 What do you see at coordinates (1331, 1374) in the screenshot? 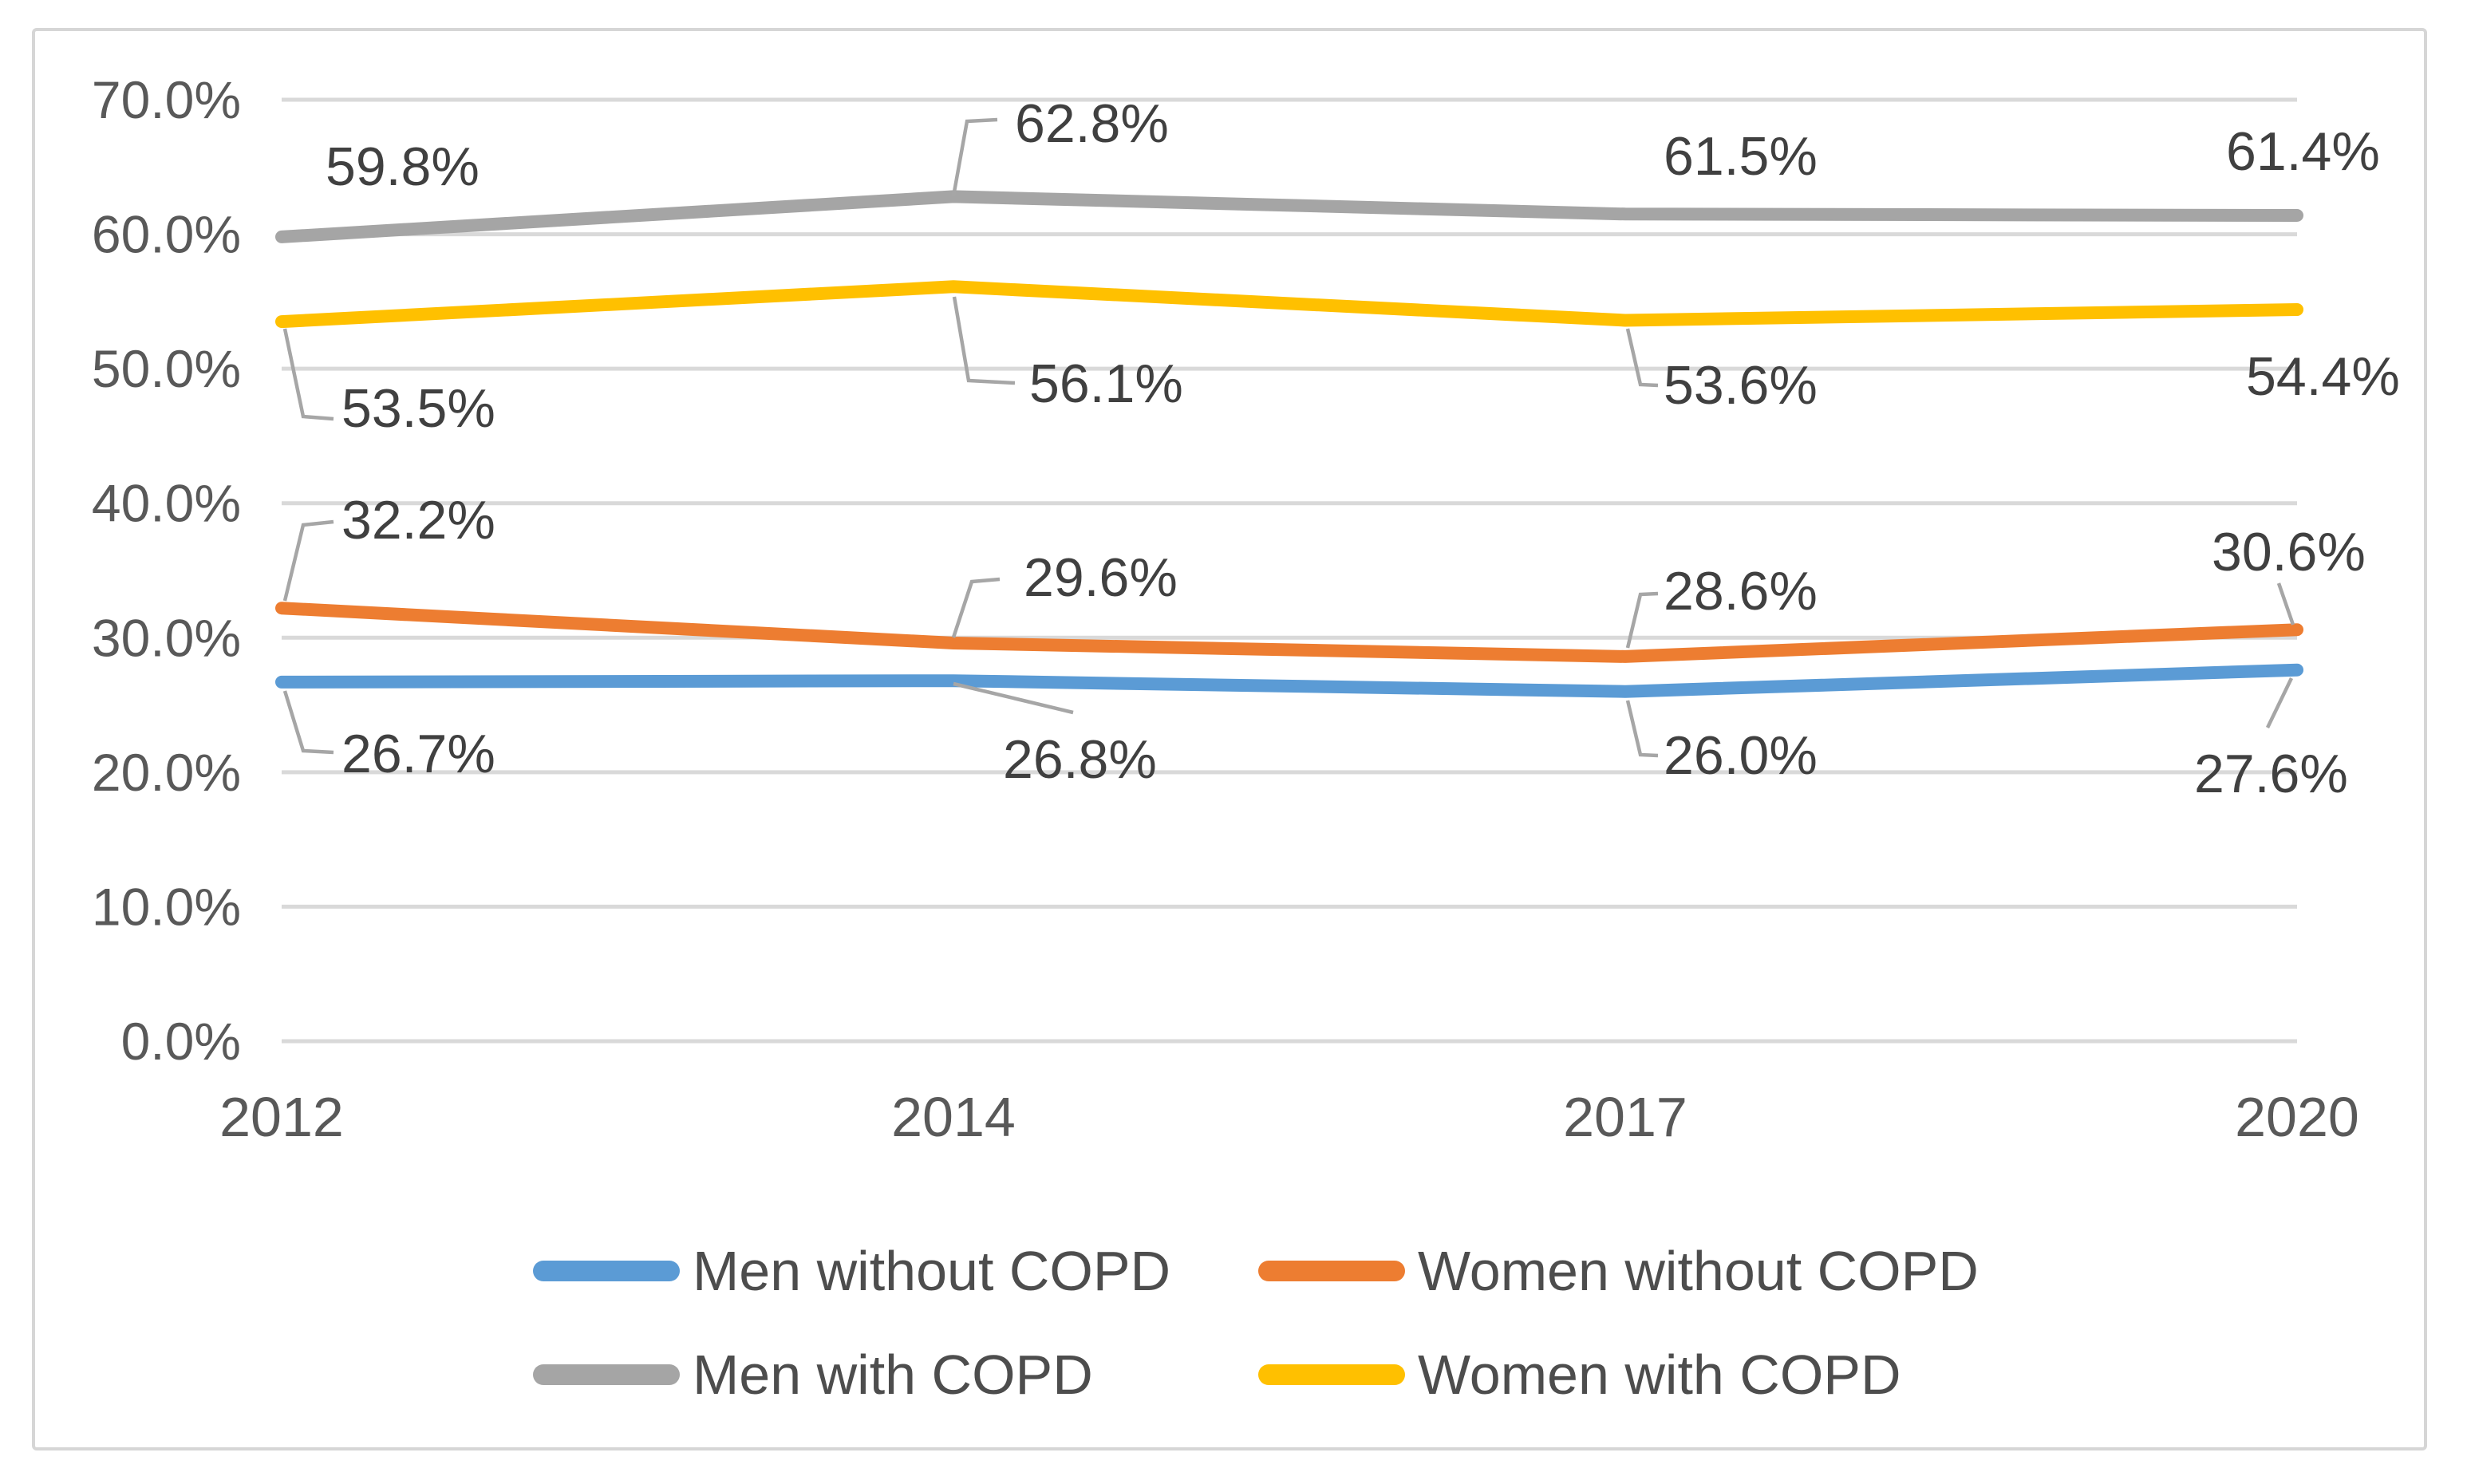
I see `legend-swatch-women-with-copd` at bounding box center [1331, 1374].